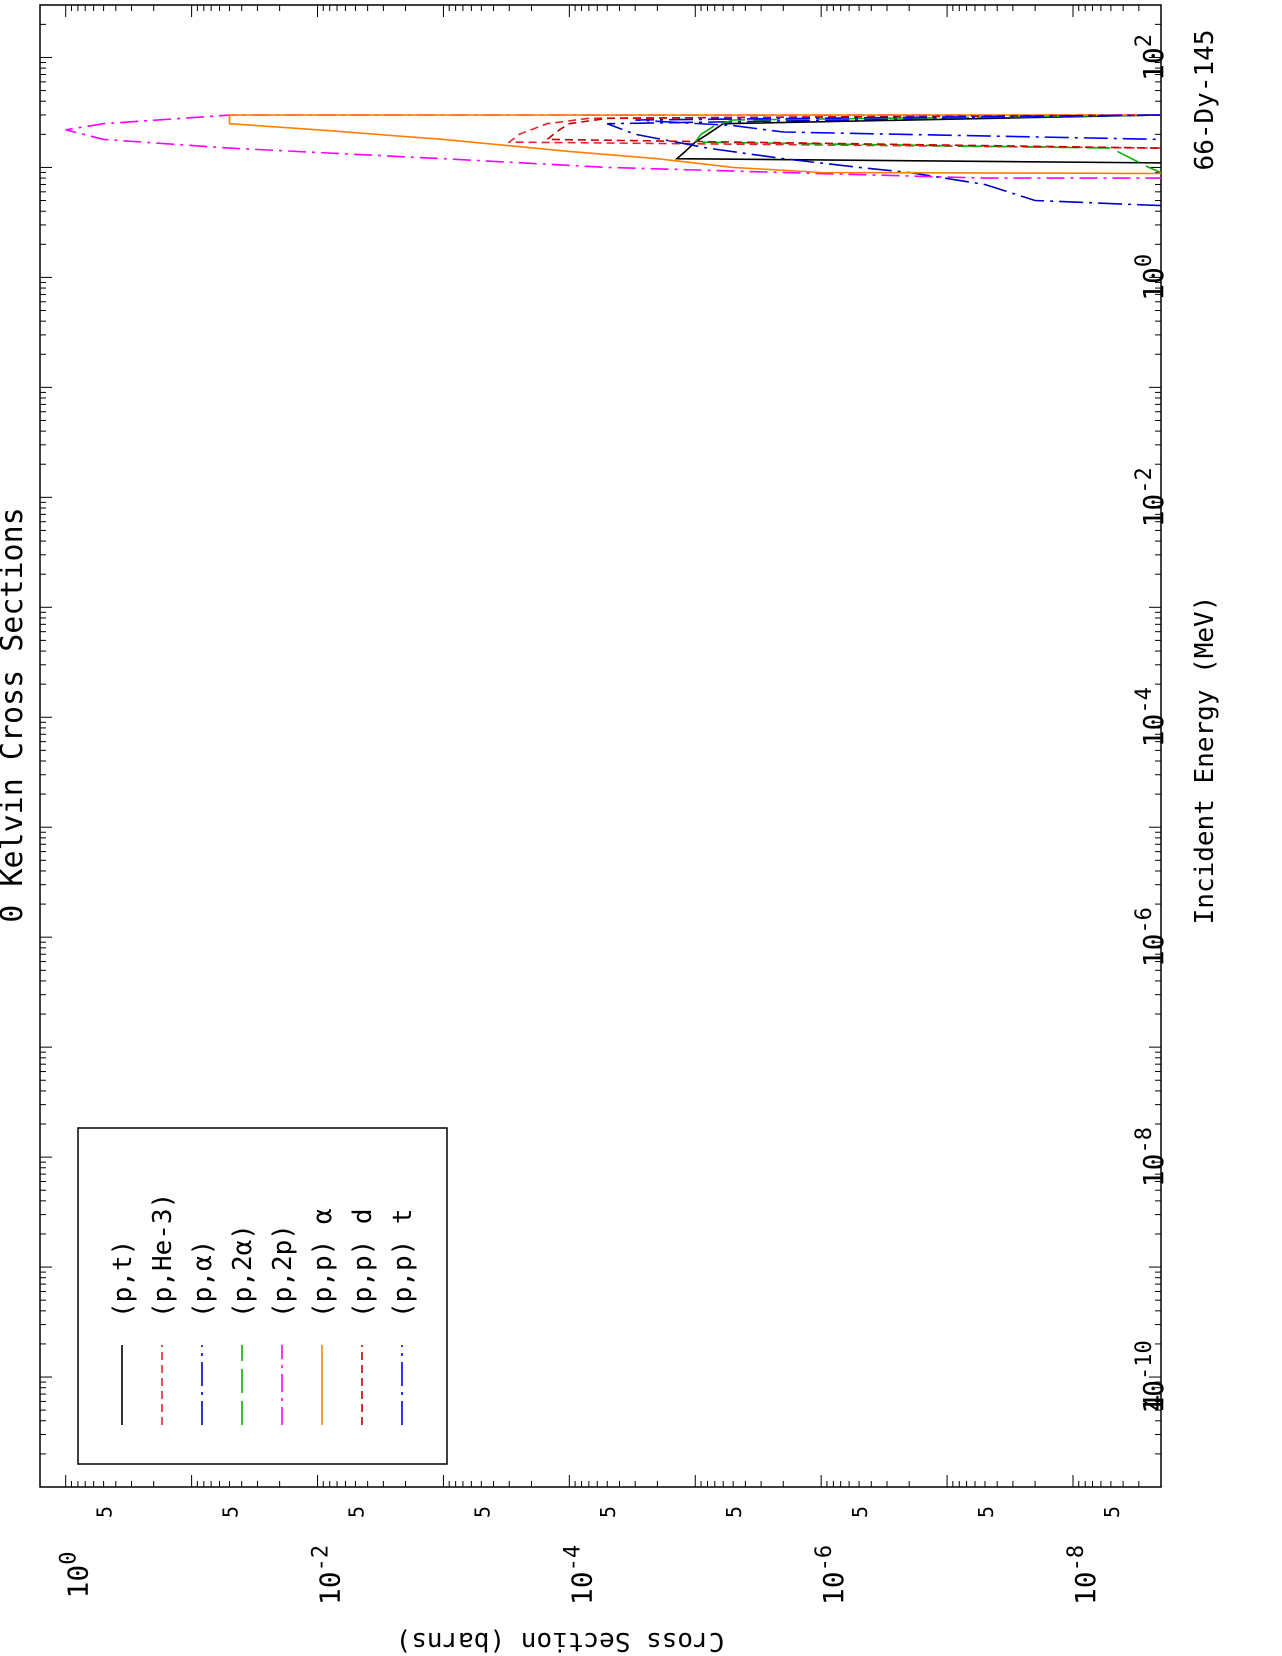 Image resolution: width=1282 pixels, height=1656 pixels. I want to click on x-tick-label: 100, so click(1151, 277).